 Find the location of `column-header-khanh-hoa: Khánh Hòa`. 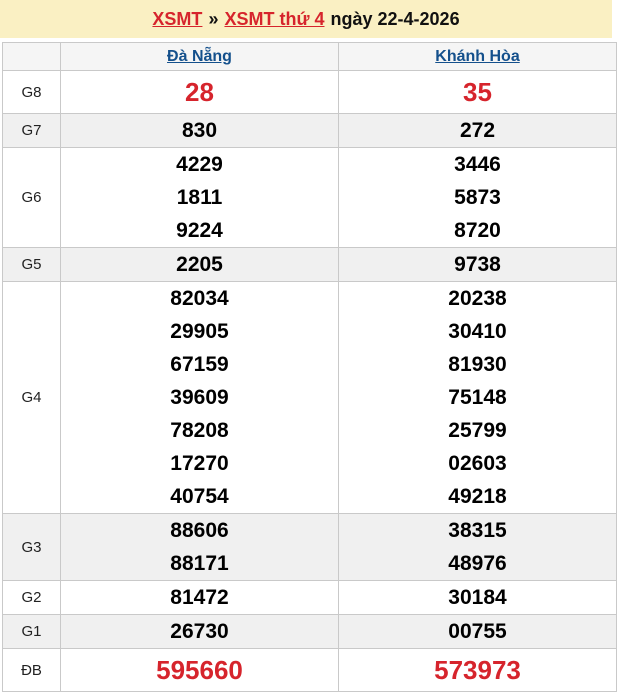

column-header-khanh-hoa: Khánh Hòa is located at coordinates (477, 56).